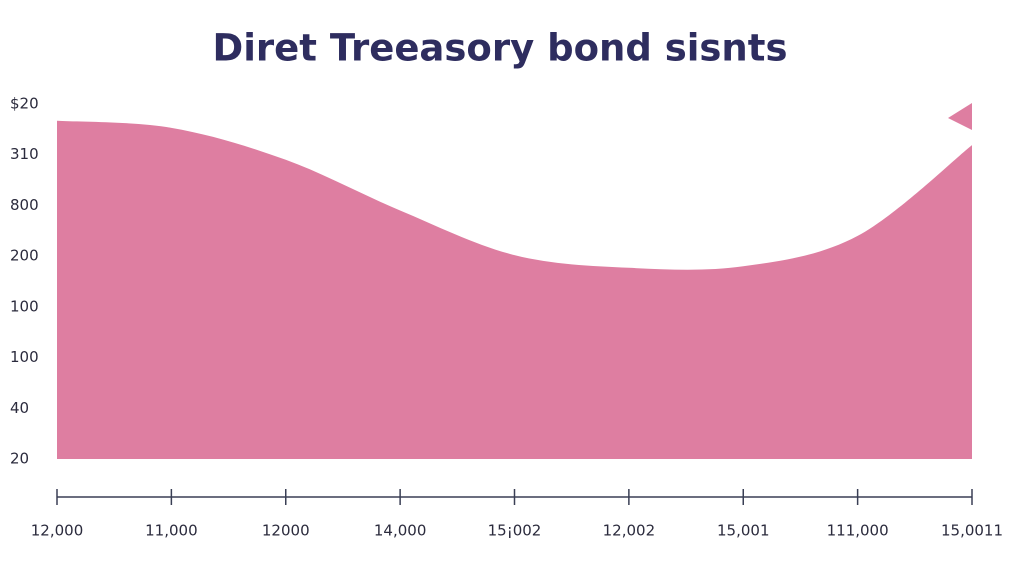 Image resolution: width=1024 pixels, height=585 pixels. I want to click on chart-title: Diret Treeasory bond sisnts, so click(500, 48).